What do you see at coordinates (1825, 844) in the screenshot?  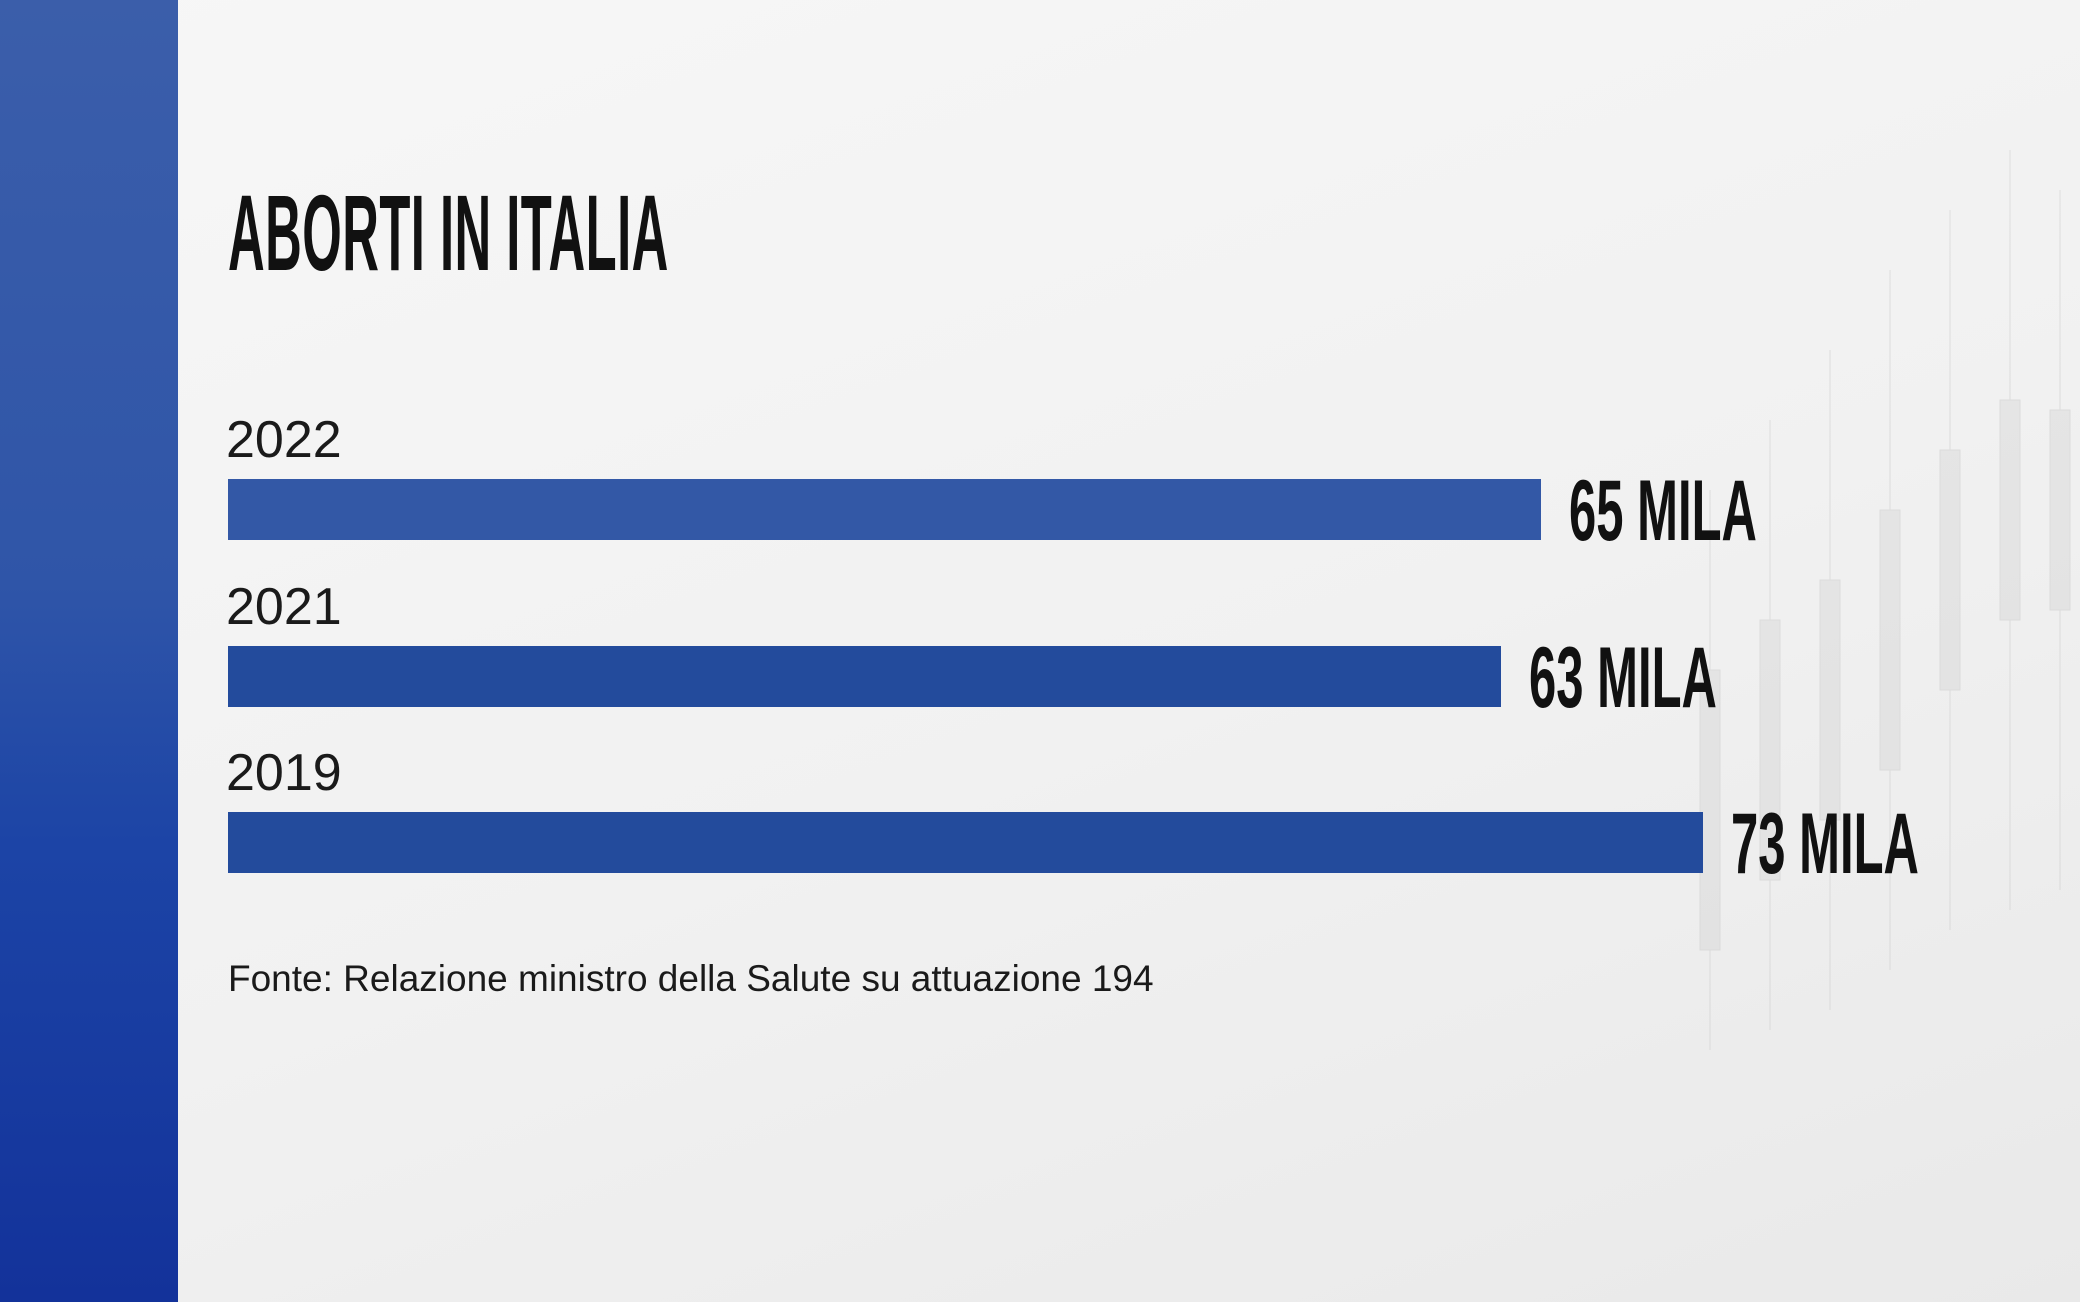 I see `value-label: 73 MILA` at bounding box center [1825, 844].